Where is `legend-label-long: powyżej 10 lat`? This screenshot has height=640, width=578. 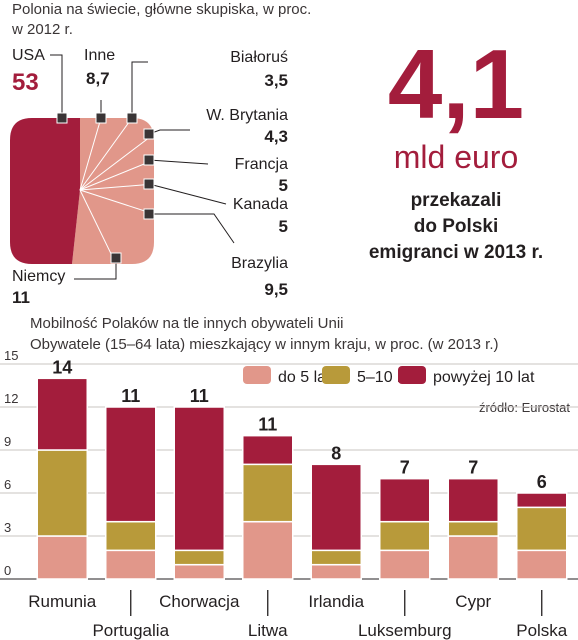
legend-label-long: powyżej 10 lat is located at coordinates (484, 377).